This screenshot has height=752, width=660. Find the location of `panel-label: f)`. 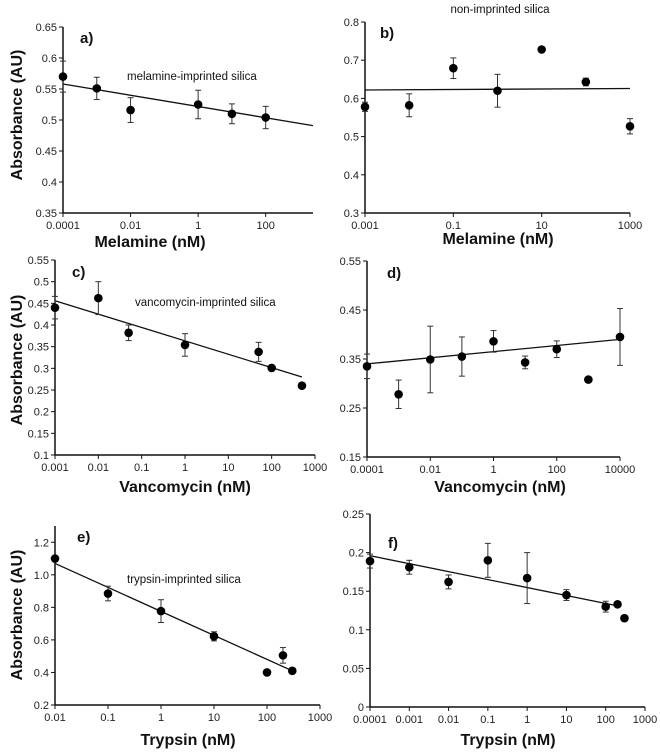

panel-label: f) is located at coordinates (393, 543).